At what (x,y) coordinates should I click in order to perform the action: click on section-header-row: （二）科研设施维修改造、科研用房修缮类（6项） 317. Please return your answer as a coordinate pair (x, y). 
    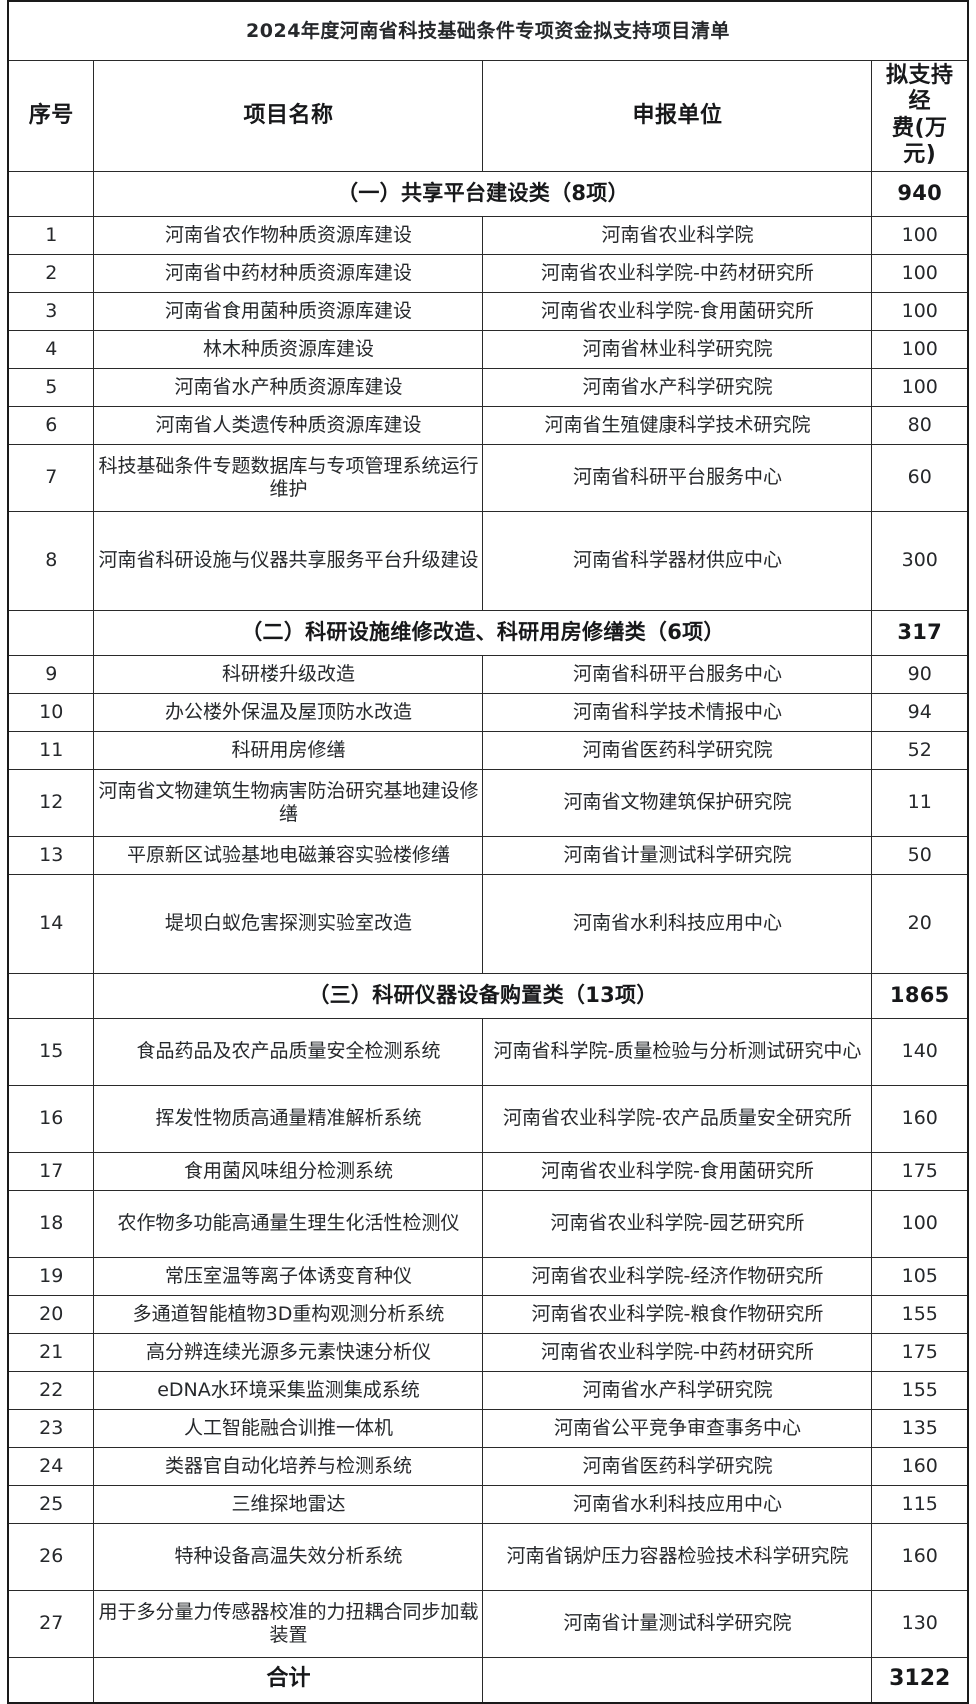
    Looking at the image, I should click on (488, 632).